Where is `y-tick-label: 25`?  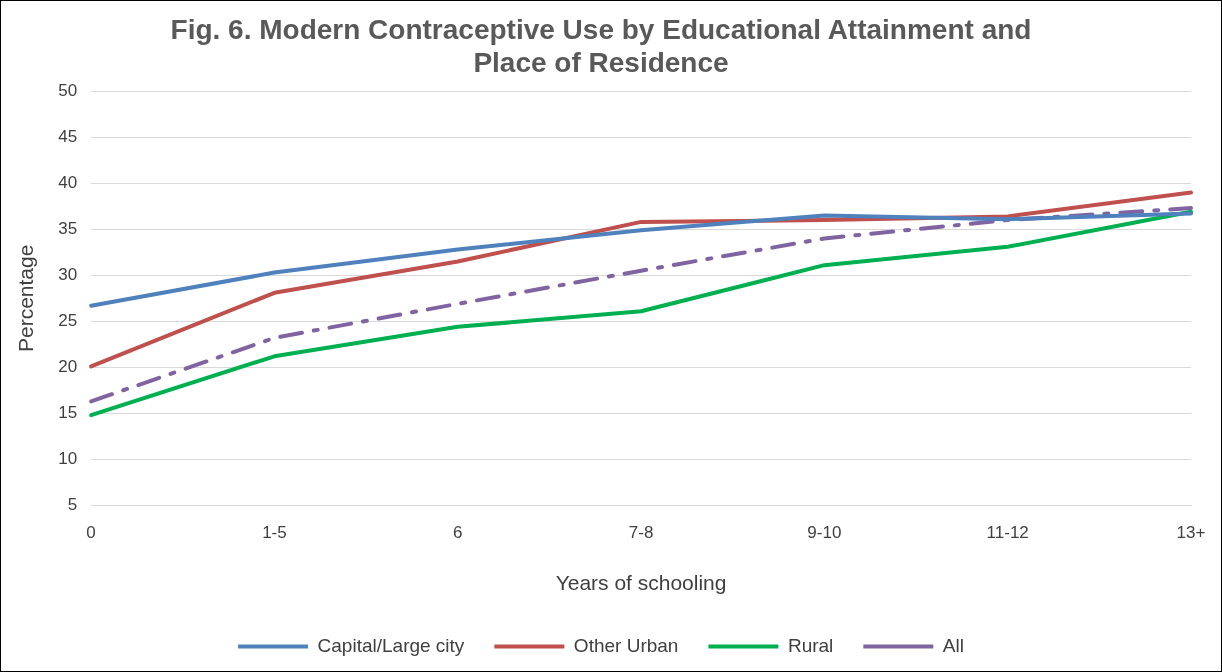
y-tick-label: 25 is located at coordinates (68, 320).